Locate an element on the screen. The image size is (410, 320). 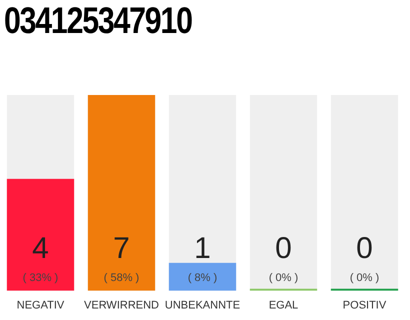
data-label: 4 is located at coordinates (40, 248).